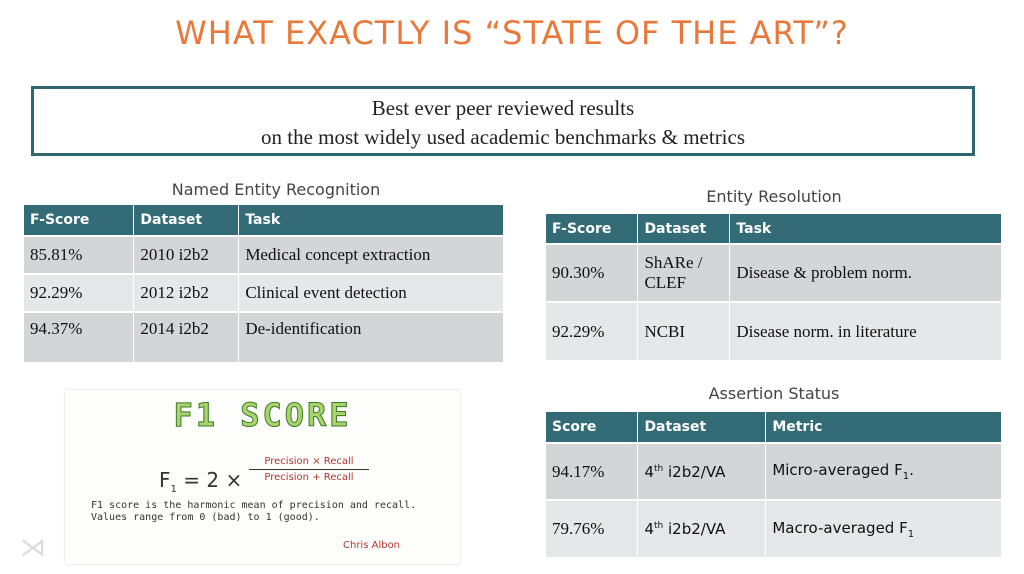  I want to click on assertion-header-score: Score, so click(592, 427).